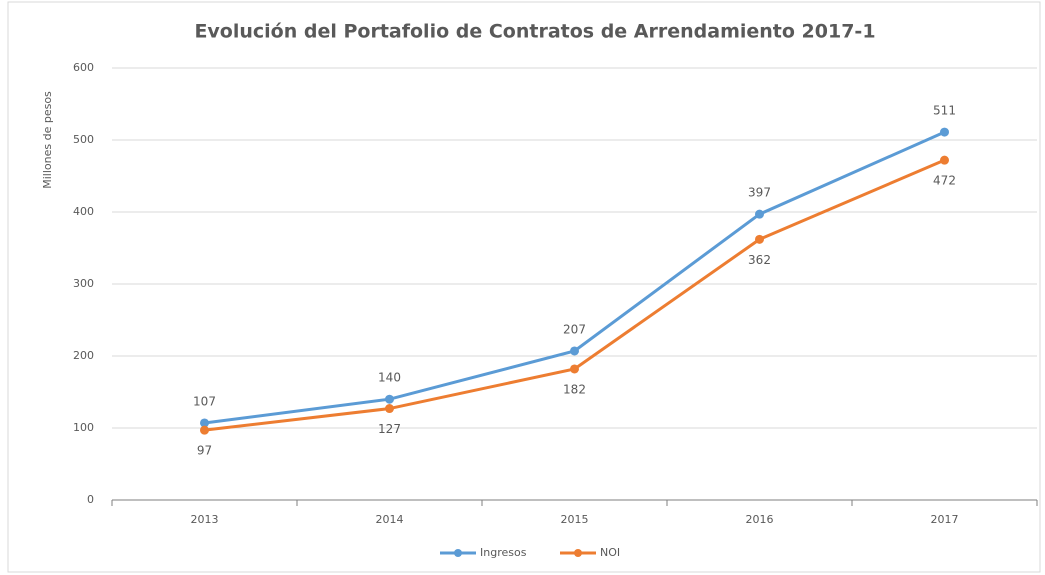  I want to click on y-tick-label: 400, so click(83, 211).